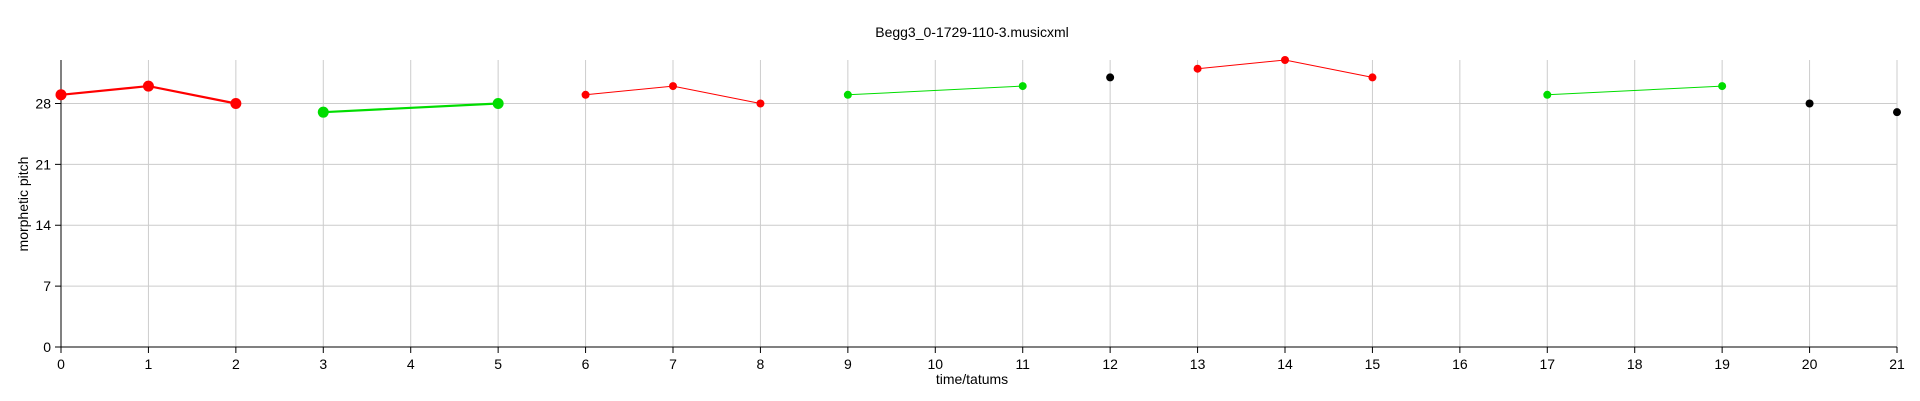 This screenshot has width=1920, height=401. What do you see at coordinates (1547, 364) in the screenshot?
I see `x-tick-label: 17` at bounding box center [1547, 364].